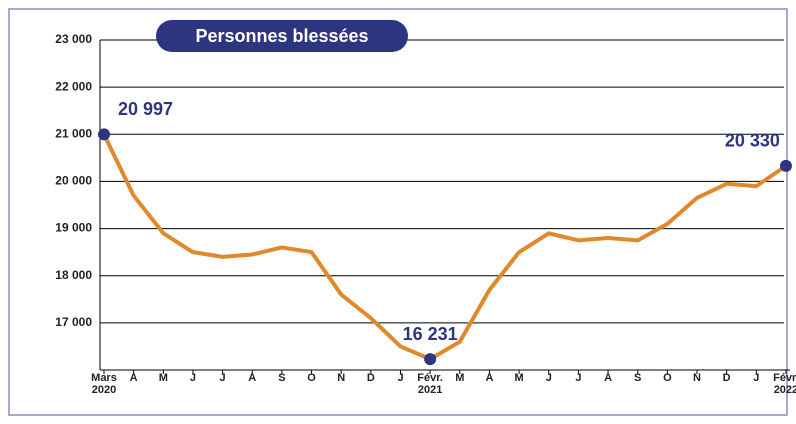 This screenshot has height=424, width=796. What do you see at coordinates (73, 181) in the screenshot?
I see `y-tick-label: 20 000` at bounding box center [73, 181].